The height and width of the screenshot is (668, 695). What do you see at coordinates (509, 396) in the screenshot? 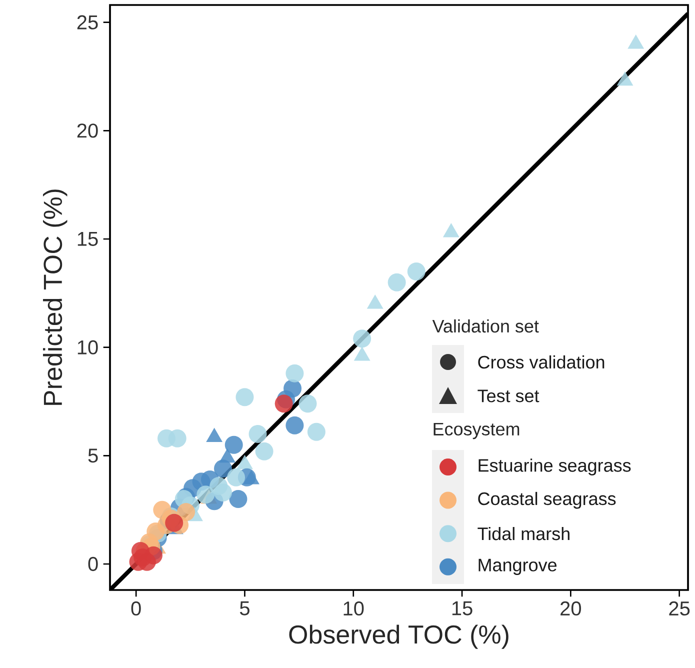
I see `annotation: Test set` at bounding box center [509, 396].